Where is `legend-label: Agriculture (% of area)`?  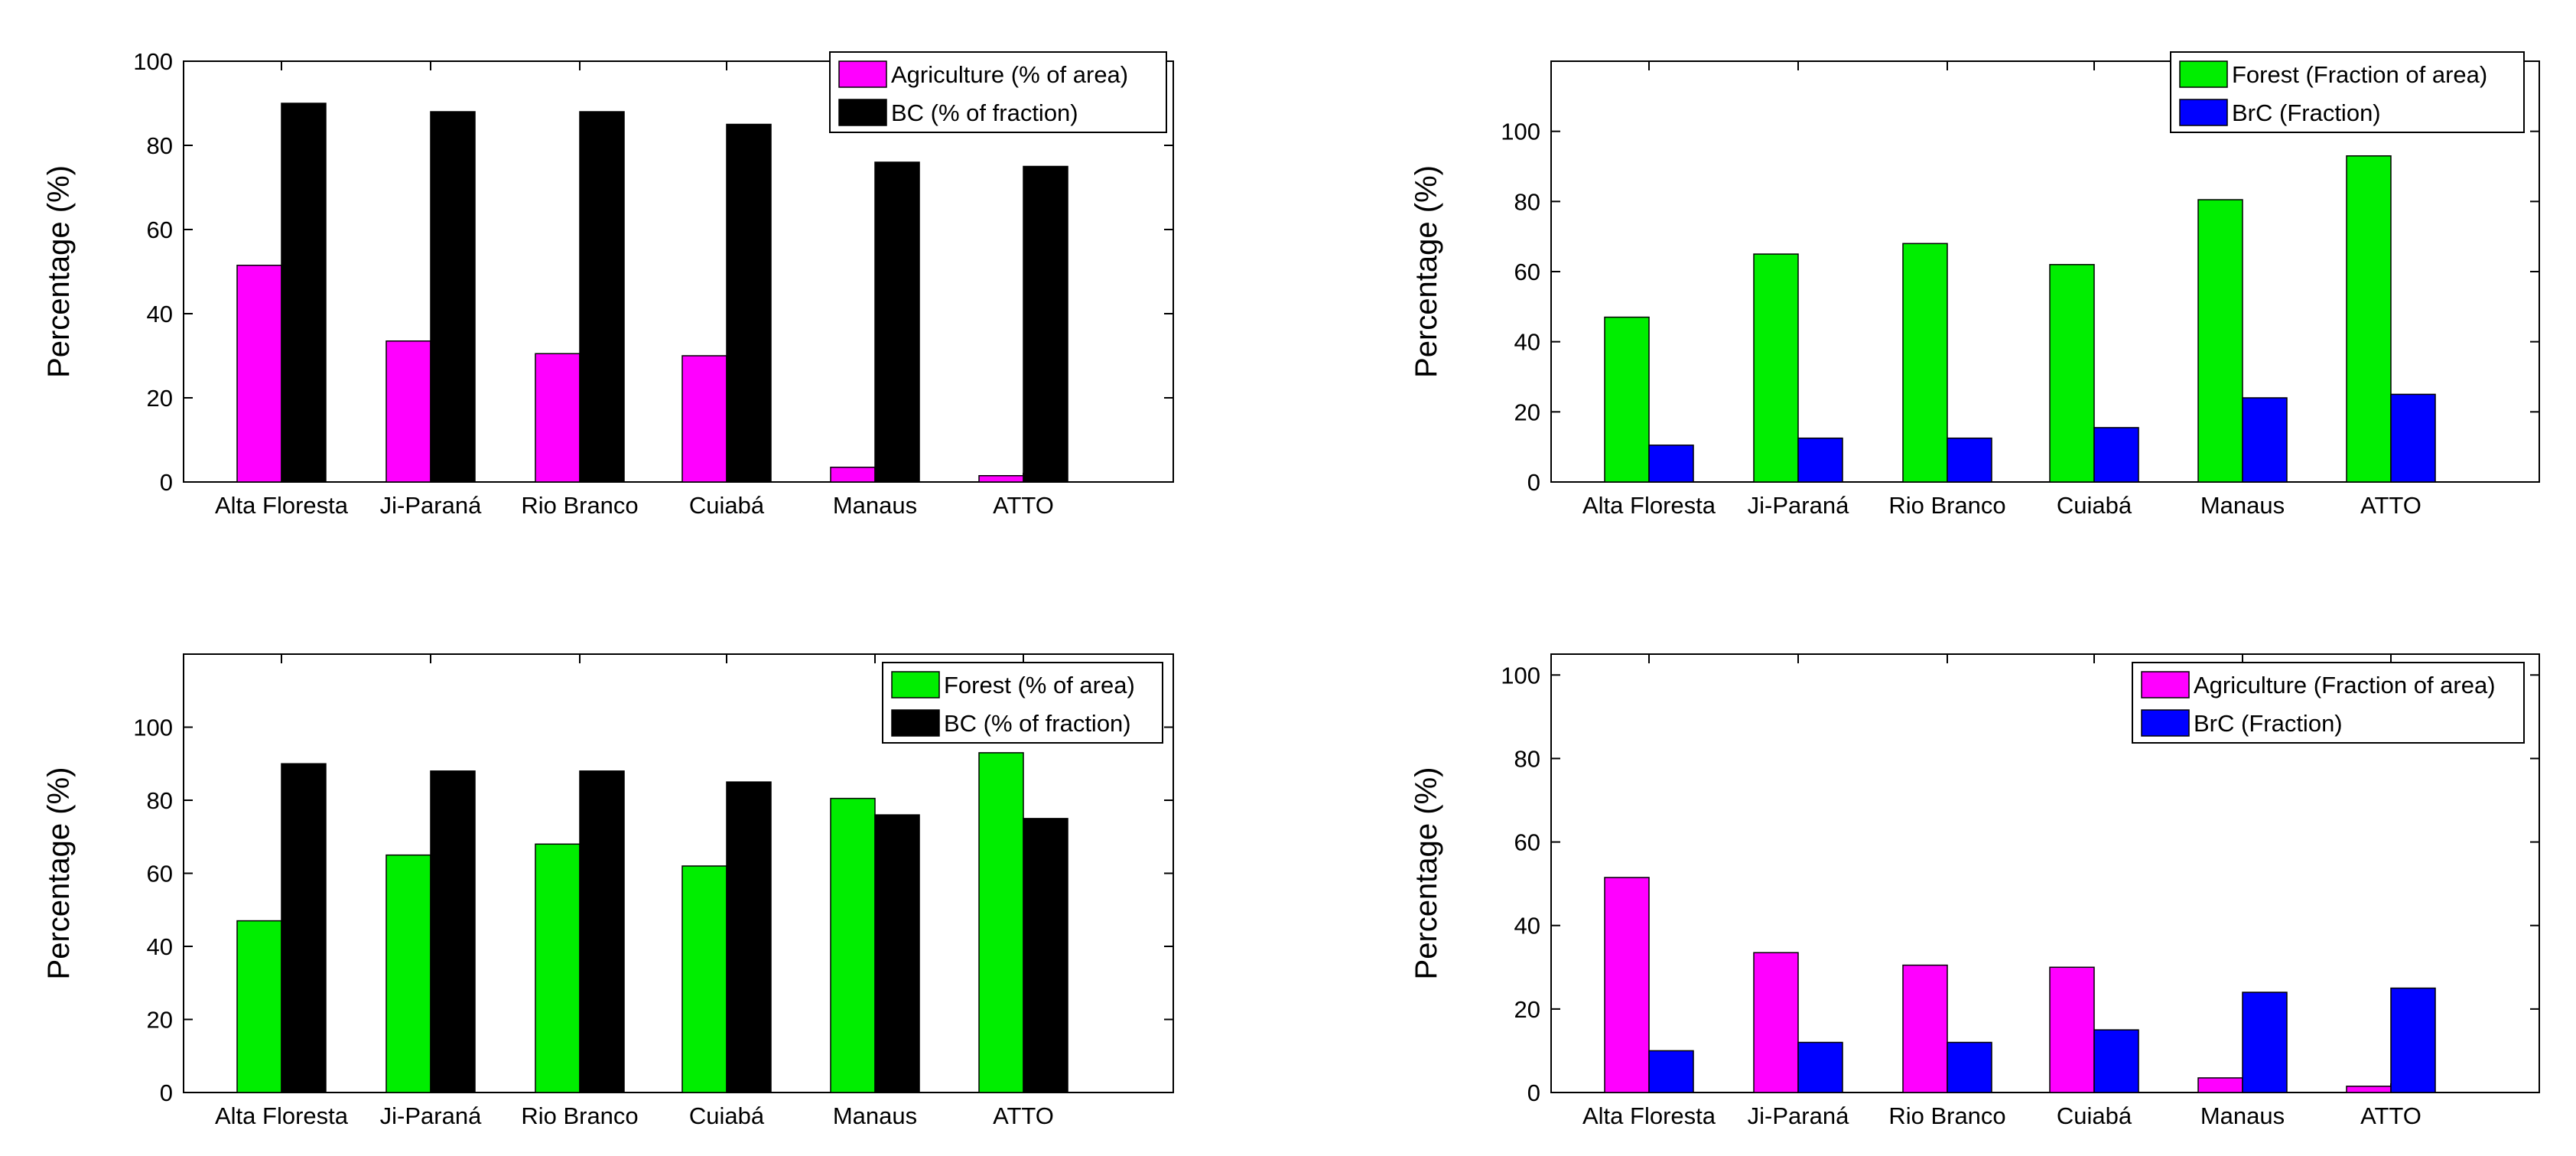 legend-label: Agriculture (% of area) is located at coordinates (1009, 75).